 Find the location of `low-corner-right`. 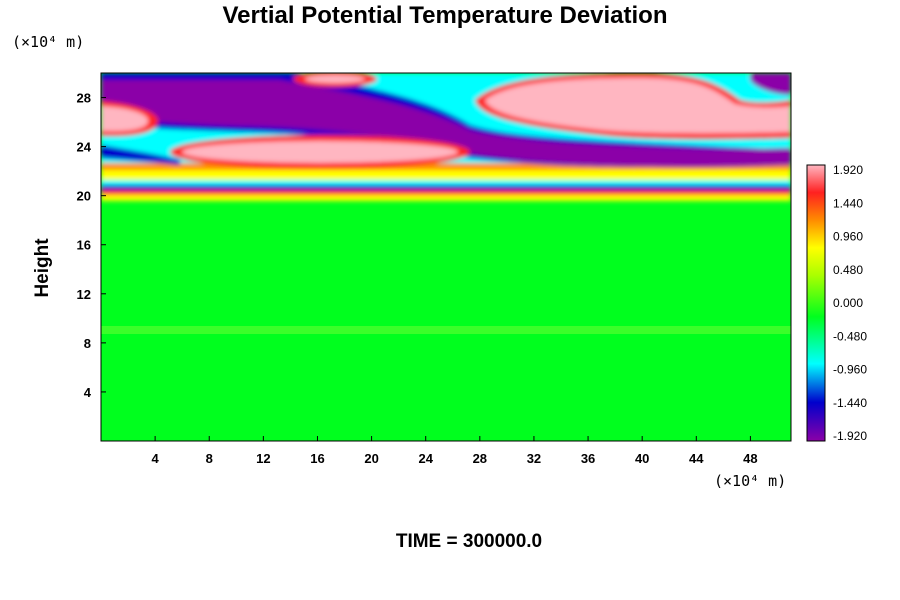

low-corner-right is located at coordinates (770, 84).